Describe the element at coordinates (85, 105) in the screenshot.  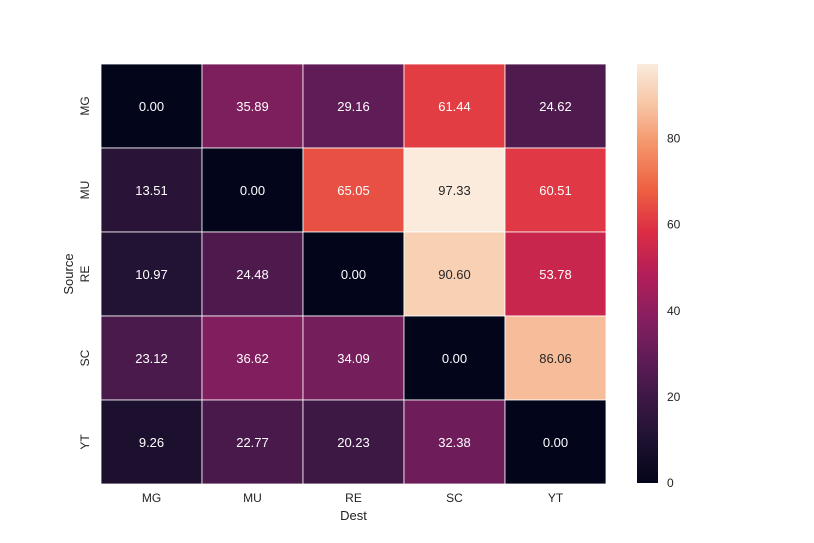
I see `y-tick-label: MG` at that location.